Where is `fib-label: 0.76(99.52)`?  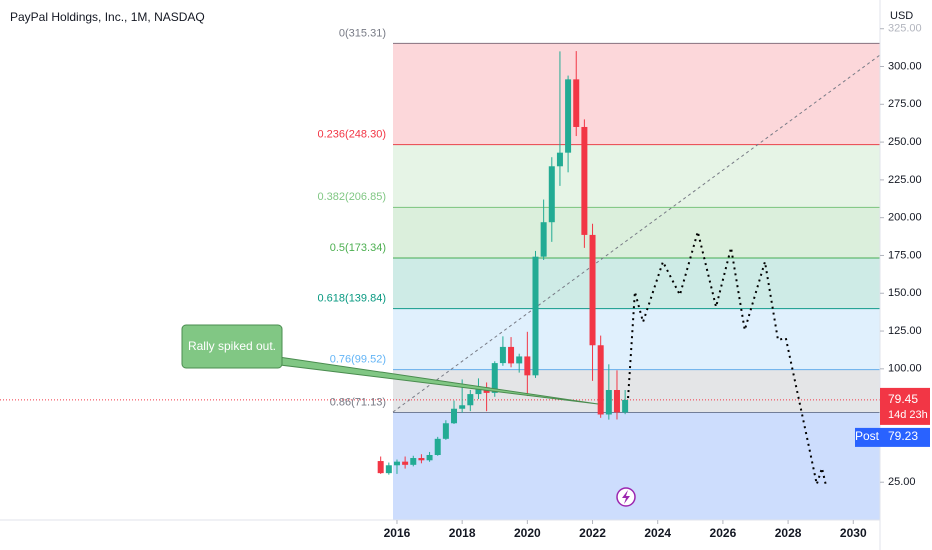
fib-label: 0.76(99.52) is located at coordinates (358, 359).